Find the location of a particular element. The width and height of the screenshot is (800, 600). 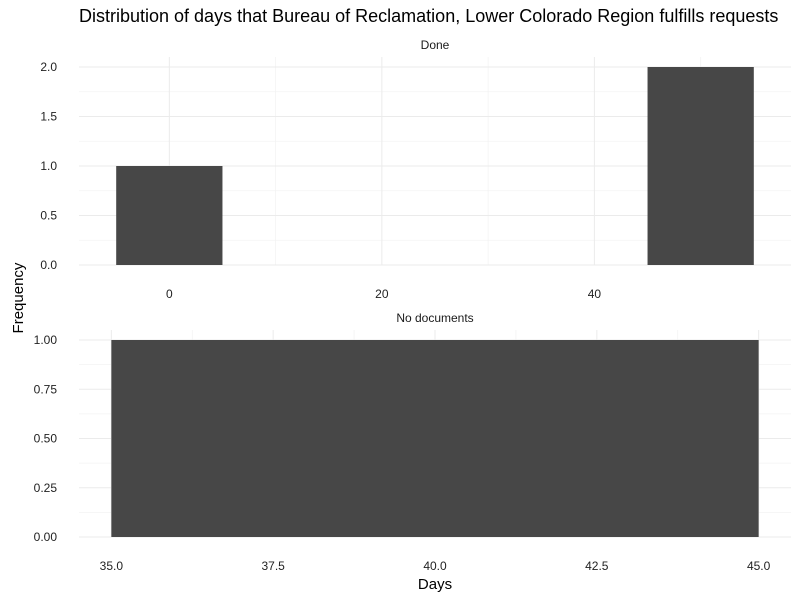

y-tick-label: 1.5 is located at coordinates (48, 117).